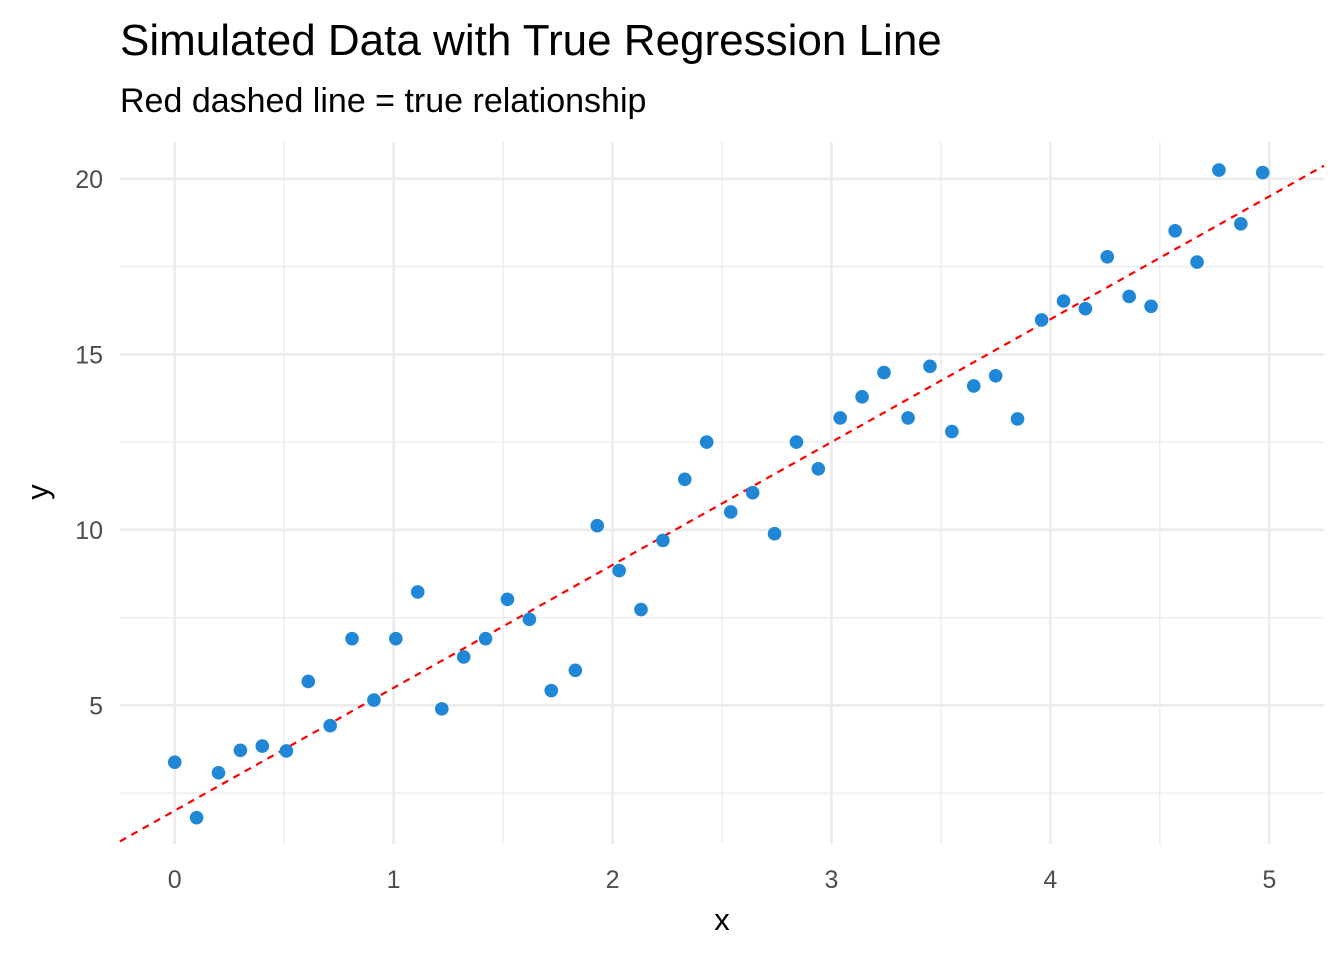 This screenshot has height=960, width=1344. Describe the element at coordinates (383, 101) in the screenshot. I see `chart-subtitle: Red dashed line = true relationship` at that location.